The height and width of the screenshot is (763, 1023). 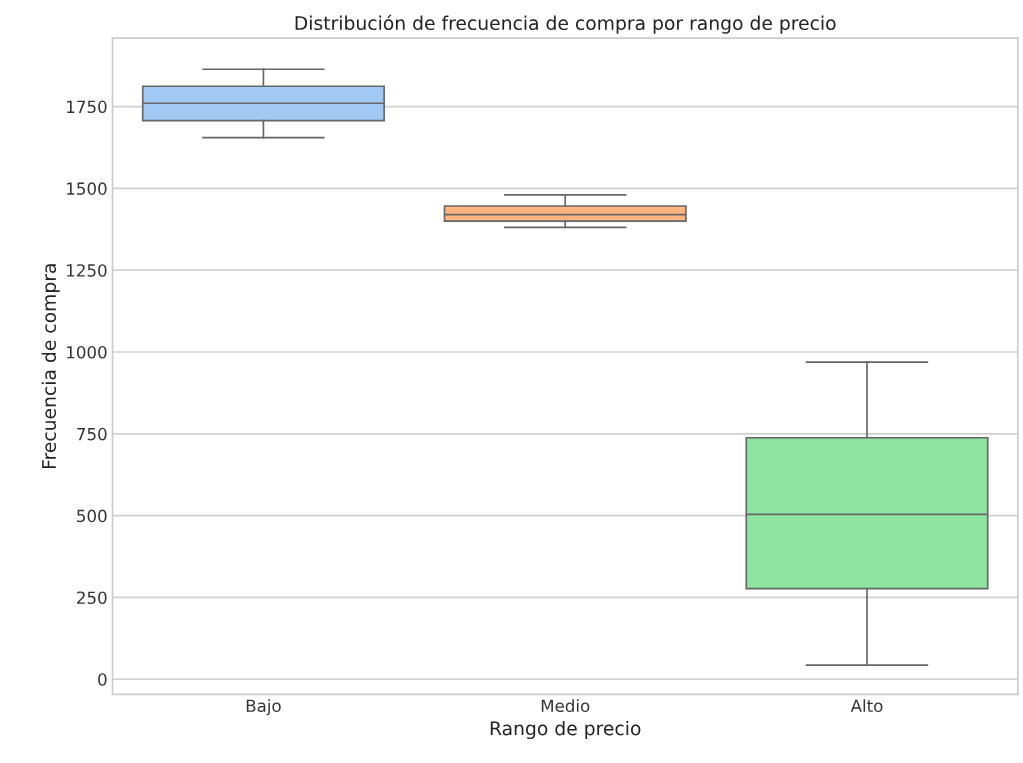 What do you see at coordinates (263, 707) in the screenshot?
I see `x-tick-label: Bajo` at bounding box center [263, 707].